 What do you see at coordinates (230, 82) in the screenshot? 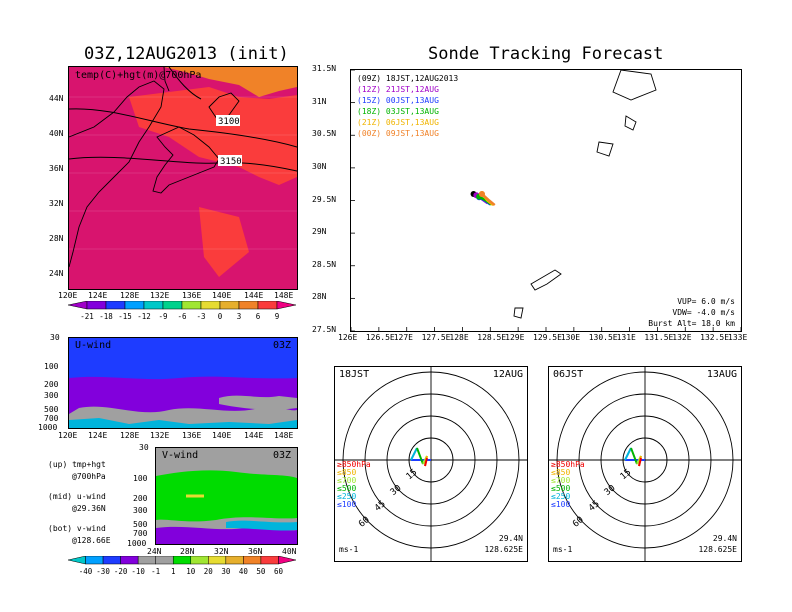
I see `warm-region-orange` at bounding box center [230, 82].